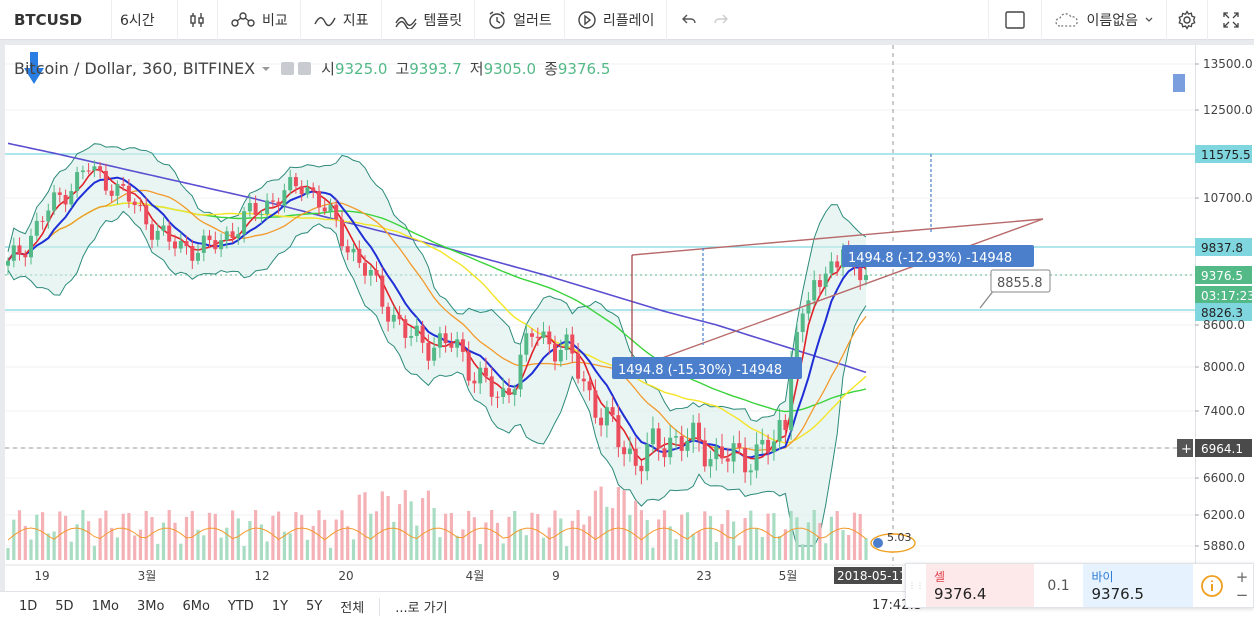 The width and height of the screenshot is (1254, 621). I want to click on settings-button, so click(1187, 20).